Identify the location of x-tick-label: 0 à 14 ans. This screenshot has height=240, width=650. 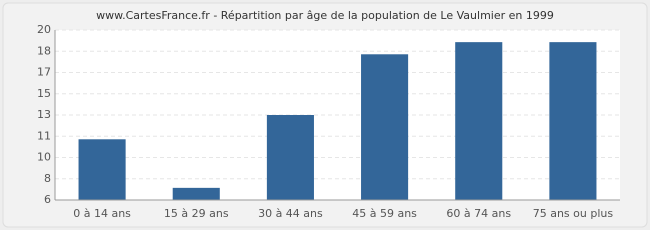
(102, 213).